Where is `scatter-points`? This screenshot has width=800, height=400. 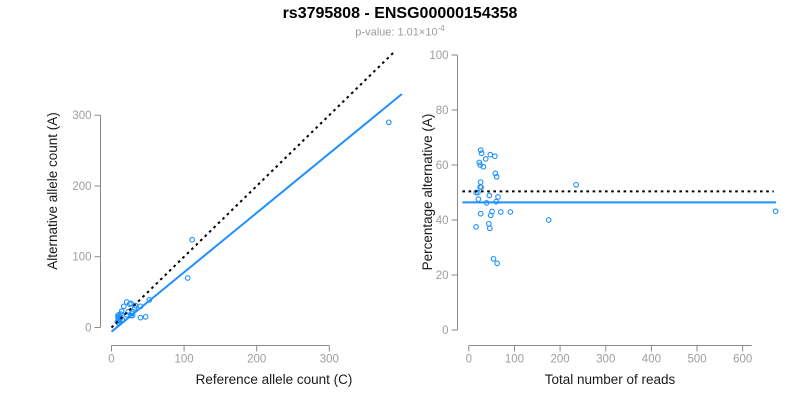 scatter-points is located at coordinates (626, 207).